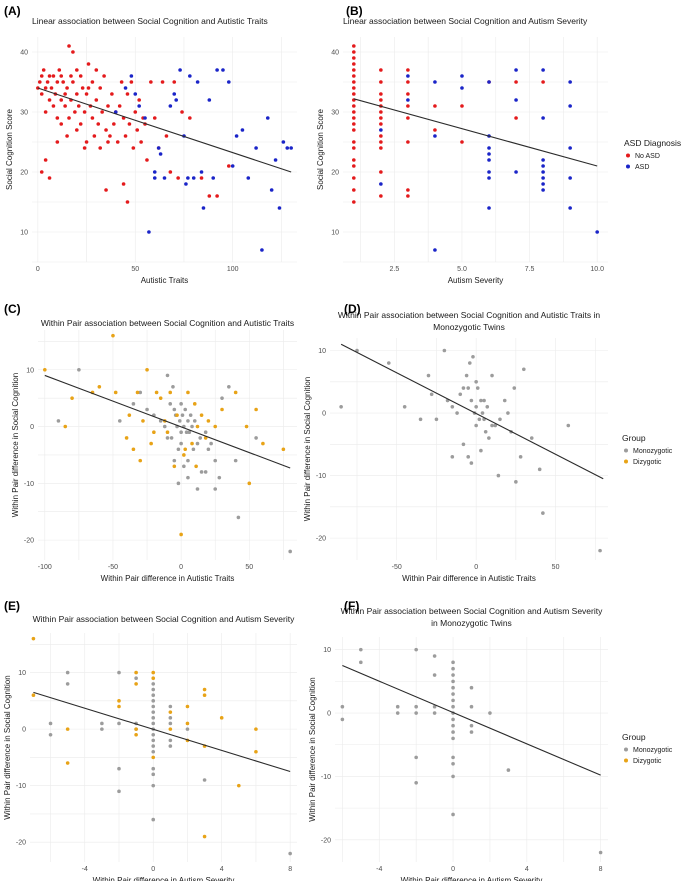  What do you see at coordinates (653, 451) in the screenshot?
I see `legend-entry: Monozygotic` at bounding box center [653, 451].